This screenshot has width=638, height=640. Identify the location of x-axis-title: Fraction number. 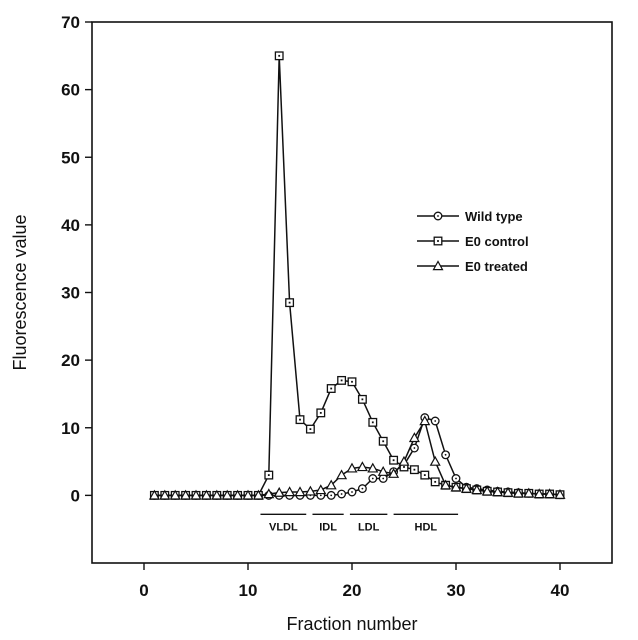
(351, 624).